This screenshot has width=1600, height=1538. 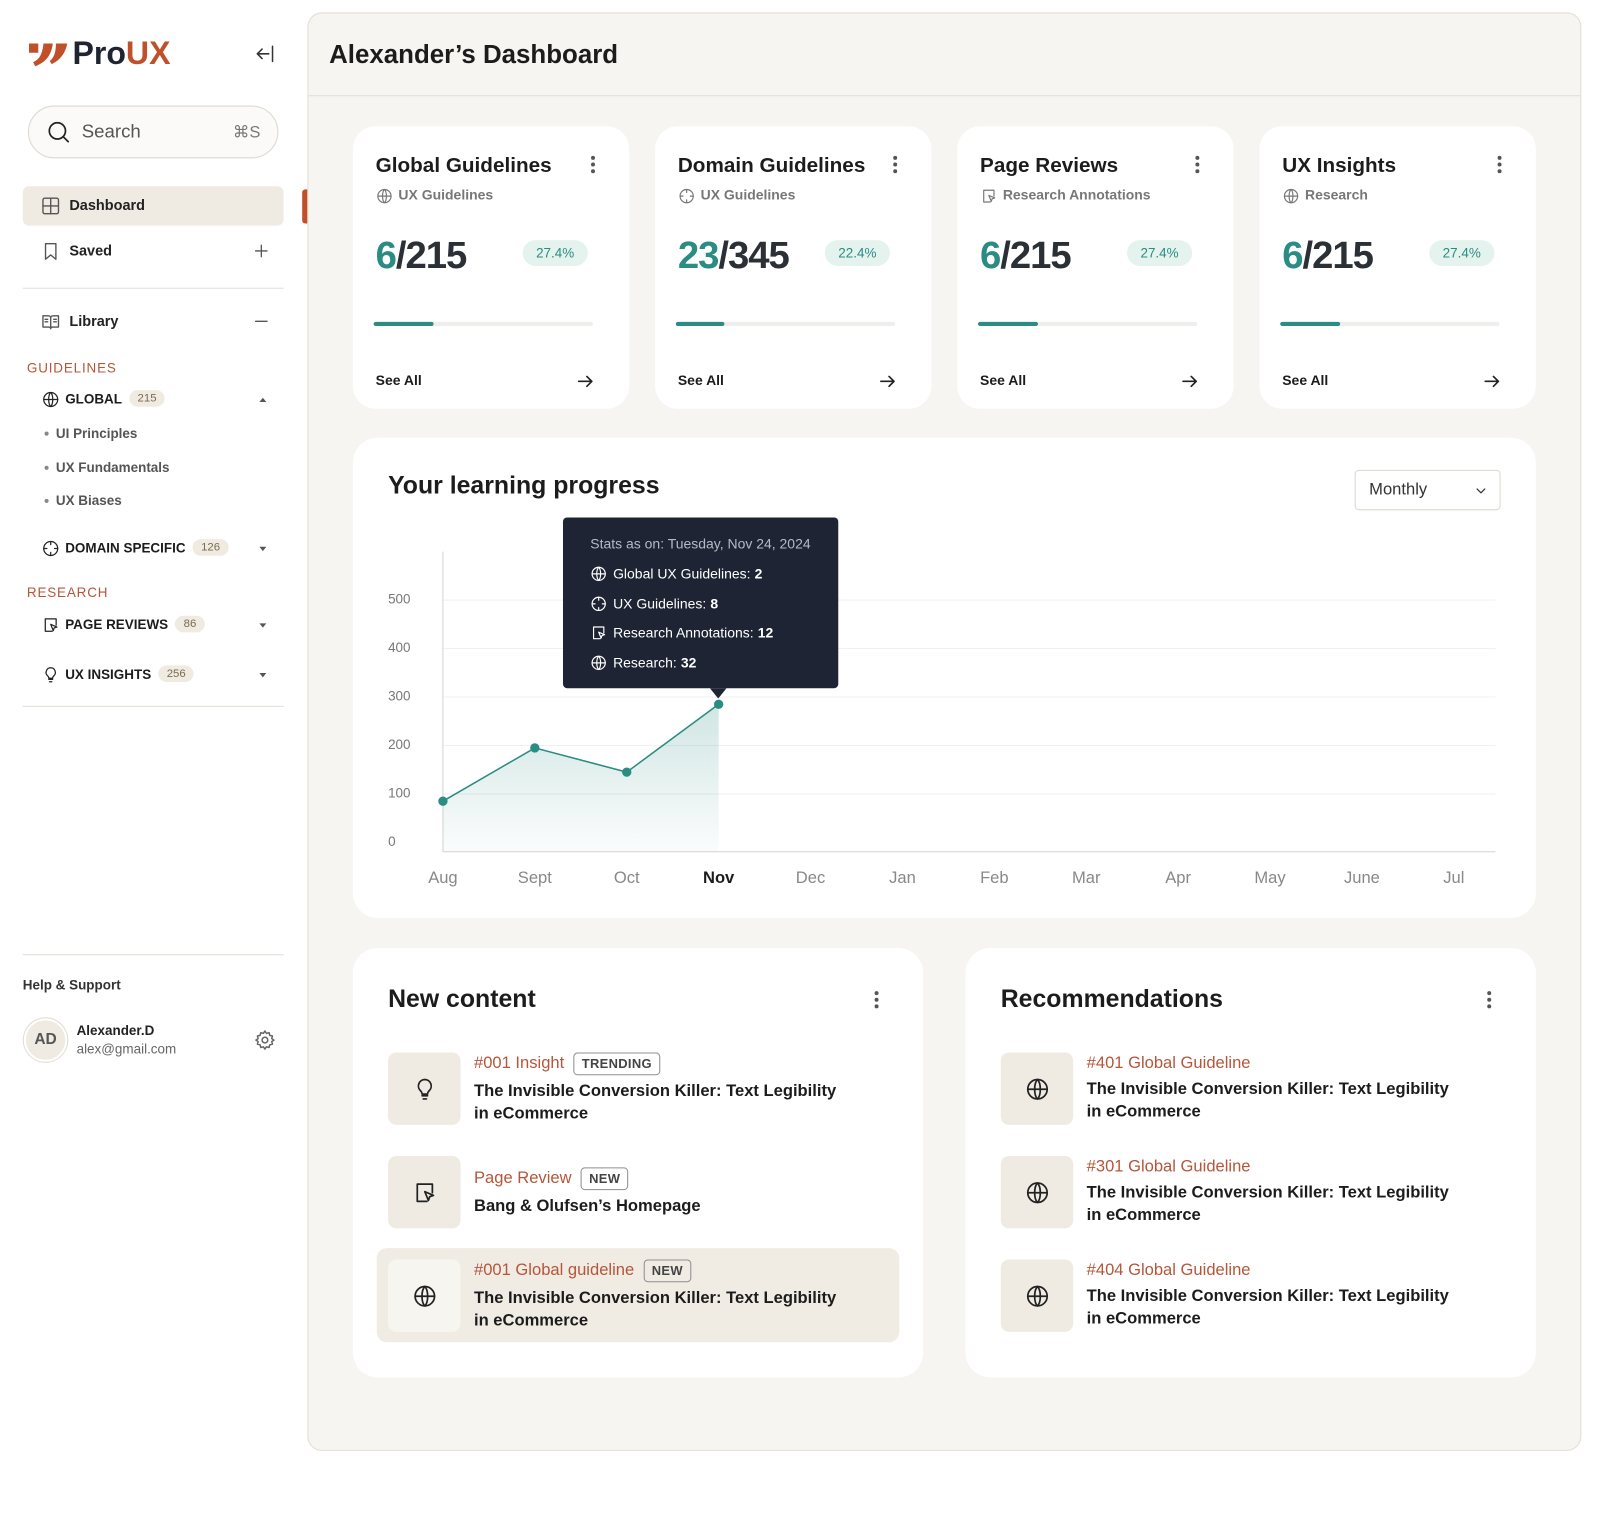 What do you see at coordinates (48, 55) in the screenshot?
I see `logo-mark` at bounding box center [48, 55].